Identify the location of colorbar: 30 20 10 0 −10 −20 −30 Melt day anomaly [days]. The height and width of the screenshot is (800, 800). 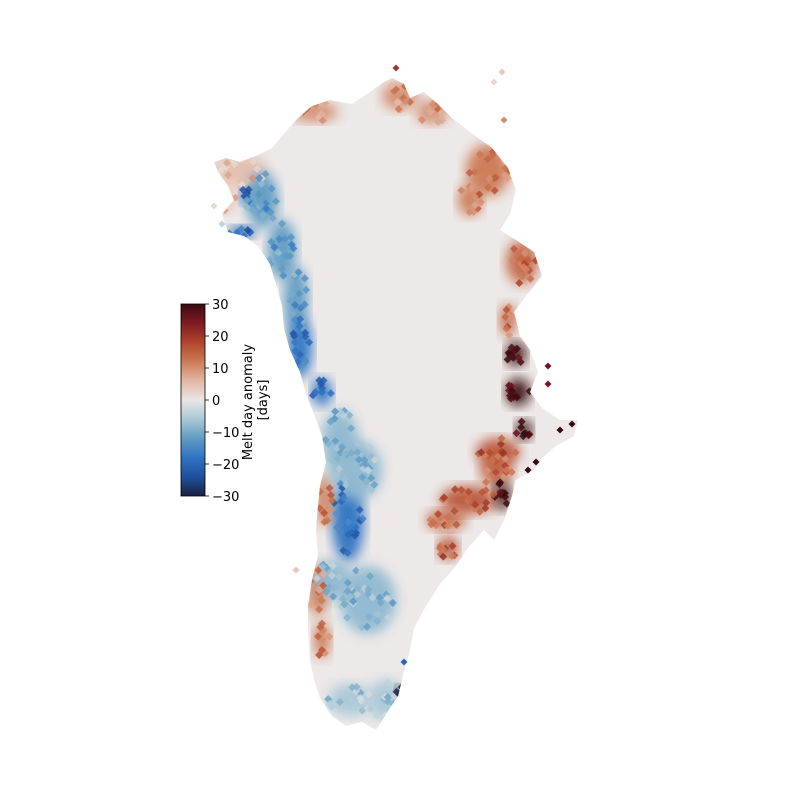
(225, 401).